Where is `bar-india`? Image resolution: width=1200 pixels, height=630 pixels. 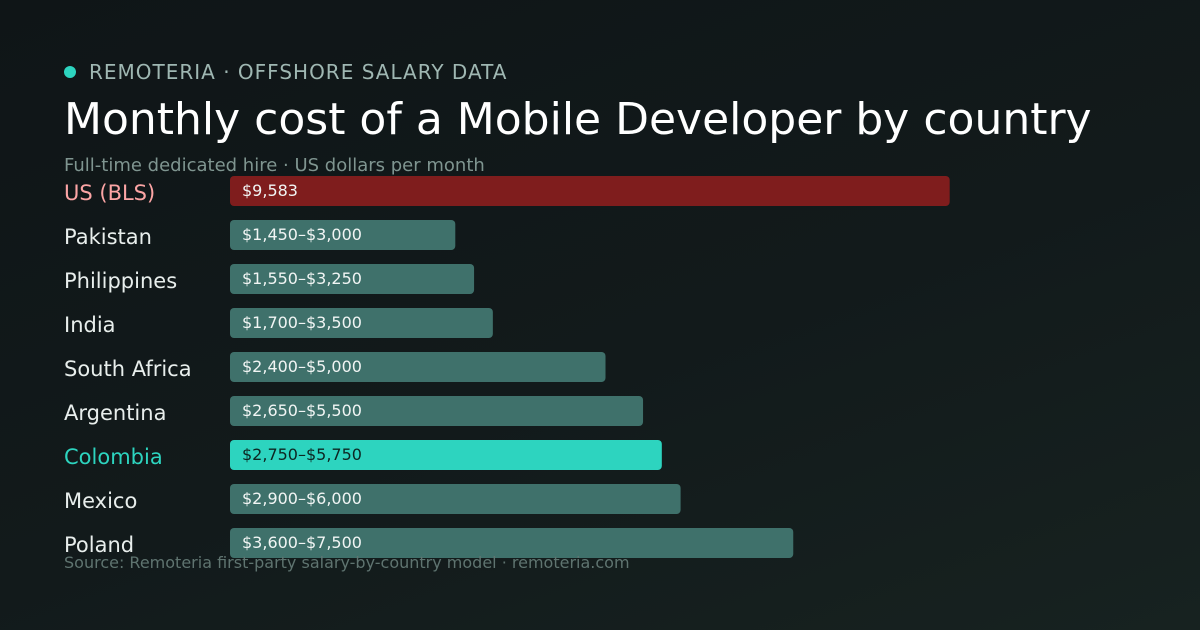 bar-india is located at coordinates (361, 323).